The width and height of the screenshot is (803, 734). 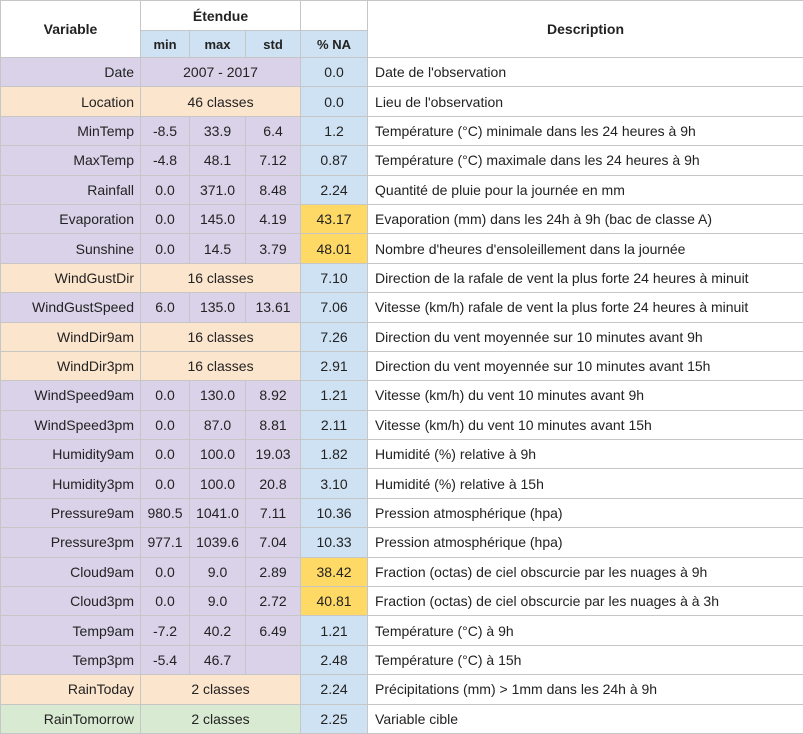 I want to click on na-percent-cell: 7.06, so click(x=334, y=307).